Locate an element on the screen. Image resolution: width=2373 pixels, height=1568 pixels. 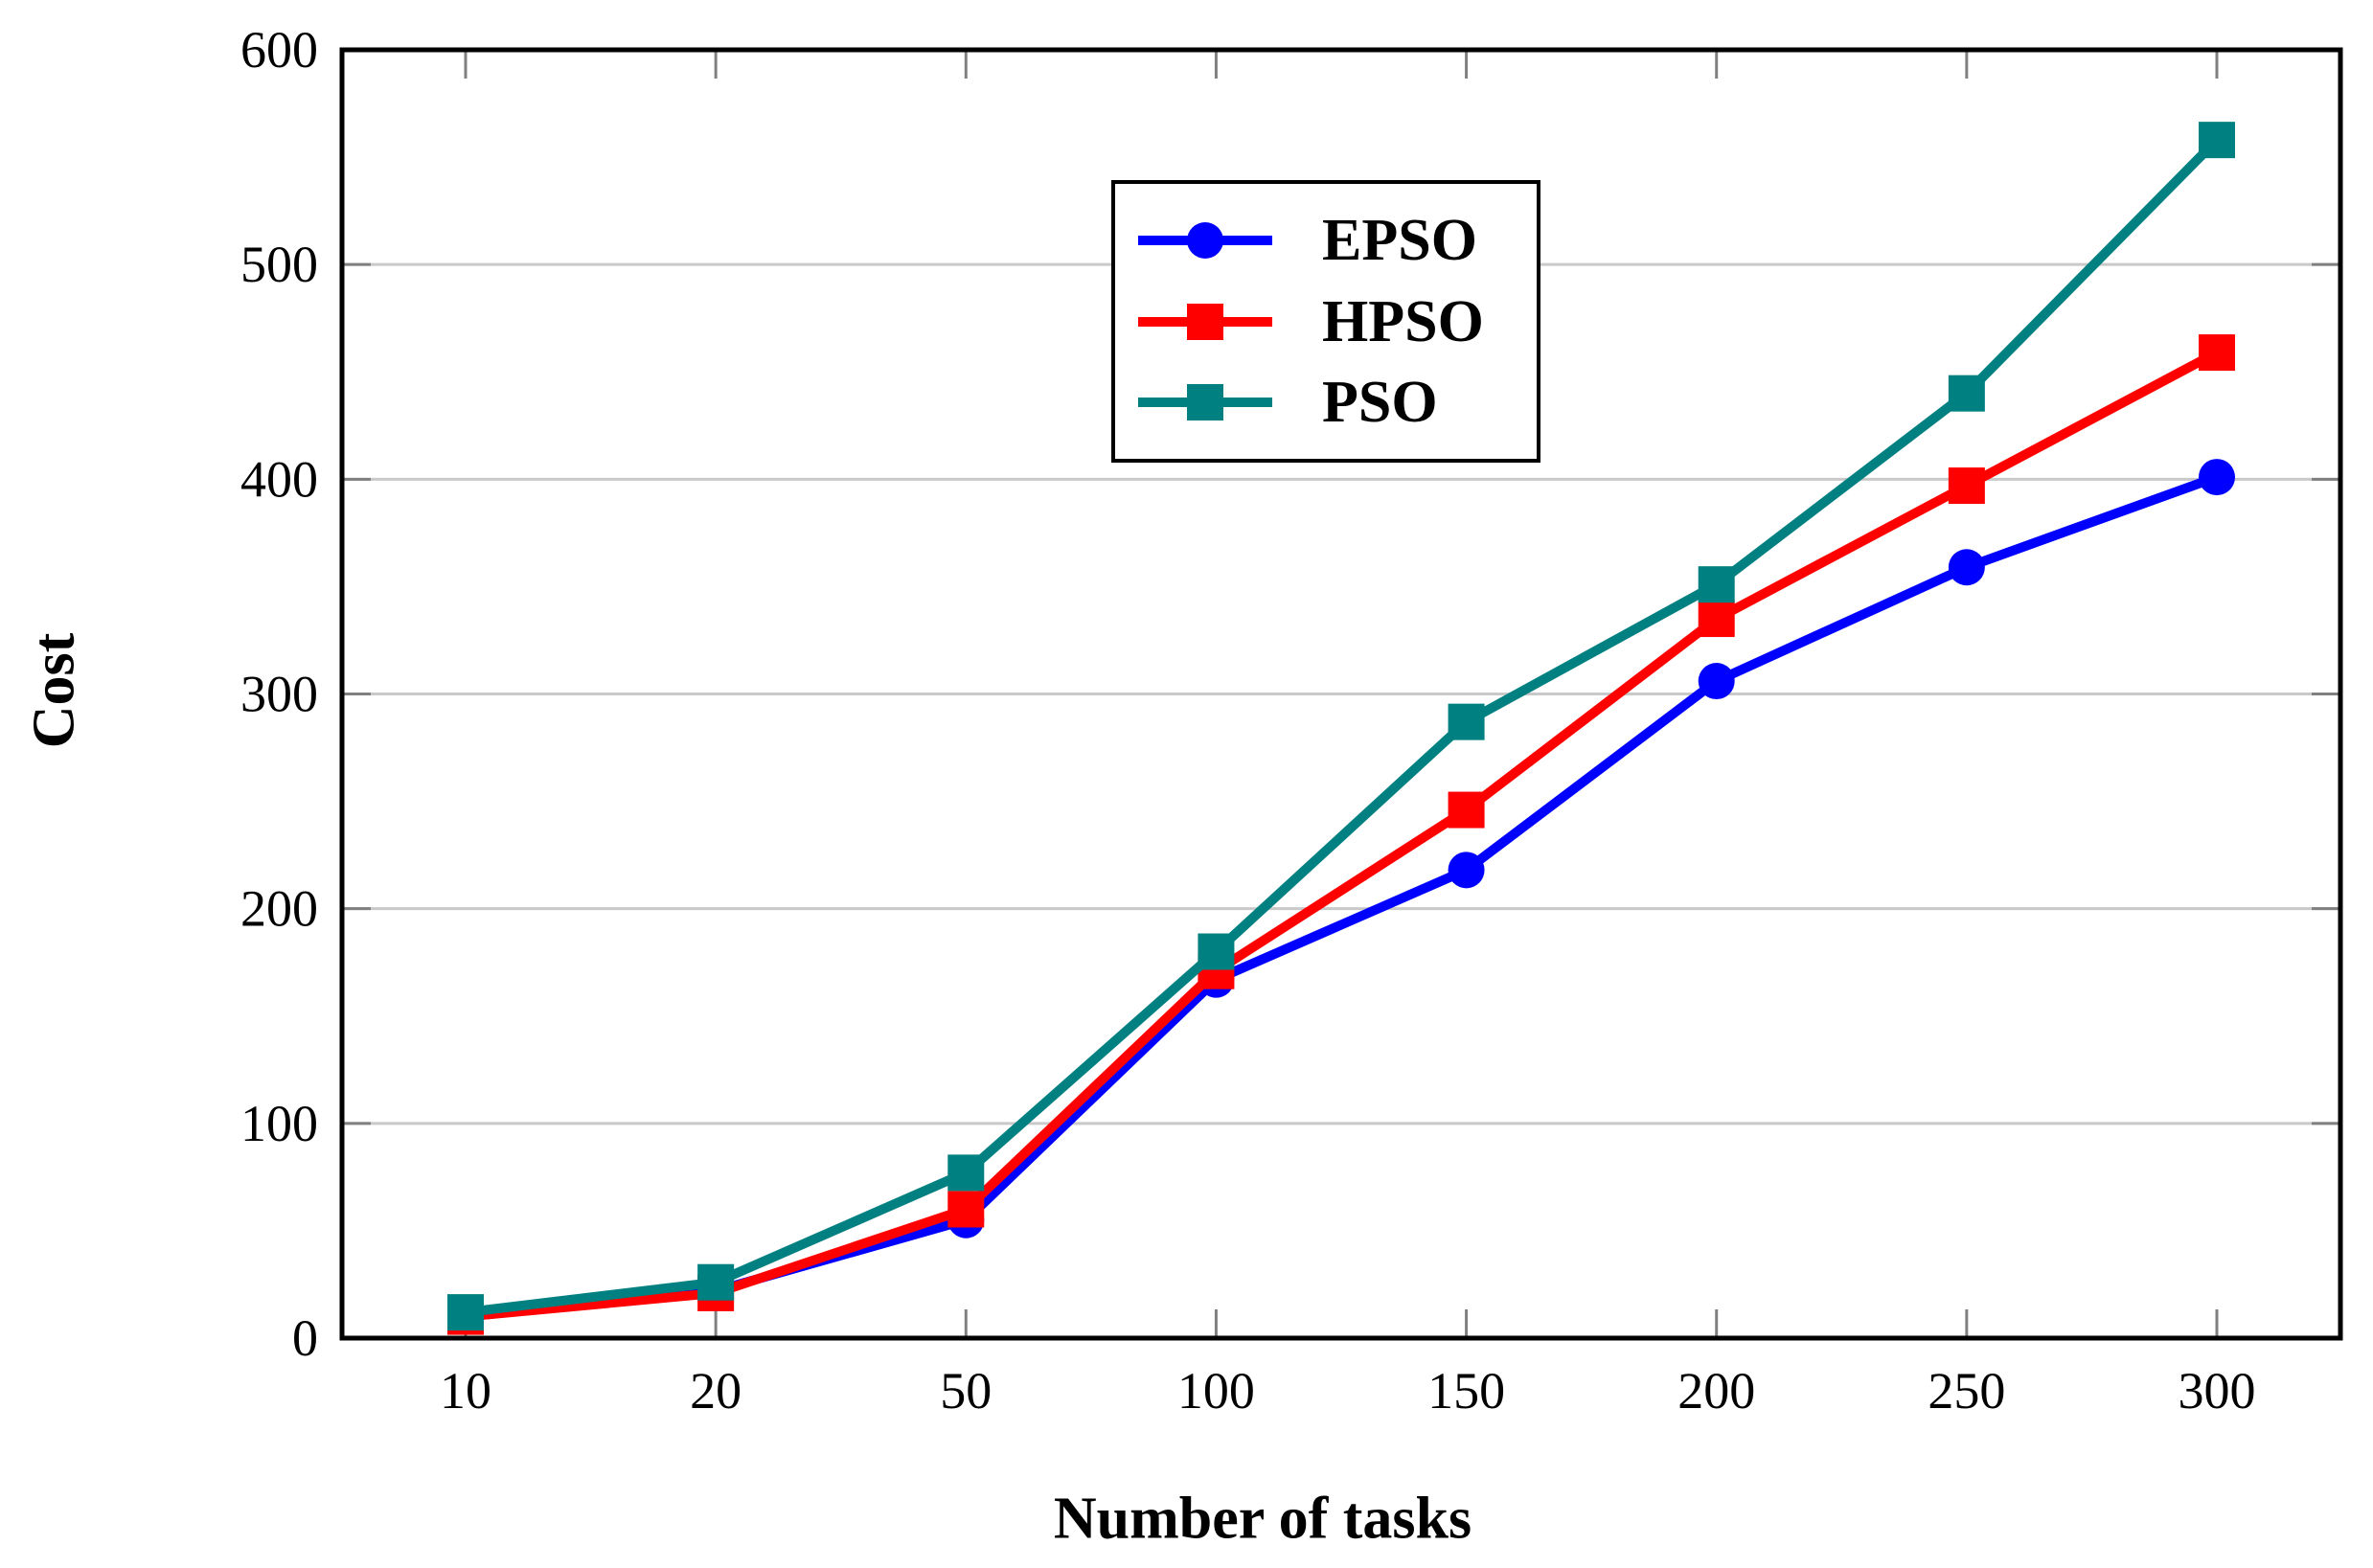
x-axis-label: Number of tasks is located at coordinates (1262, 1519).